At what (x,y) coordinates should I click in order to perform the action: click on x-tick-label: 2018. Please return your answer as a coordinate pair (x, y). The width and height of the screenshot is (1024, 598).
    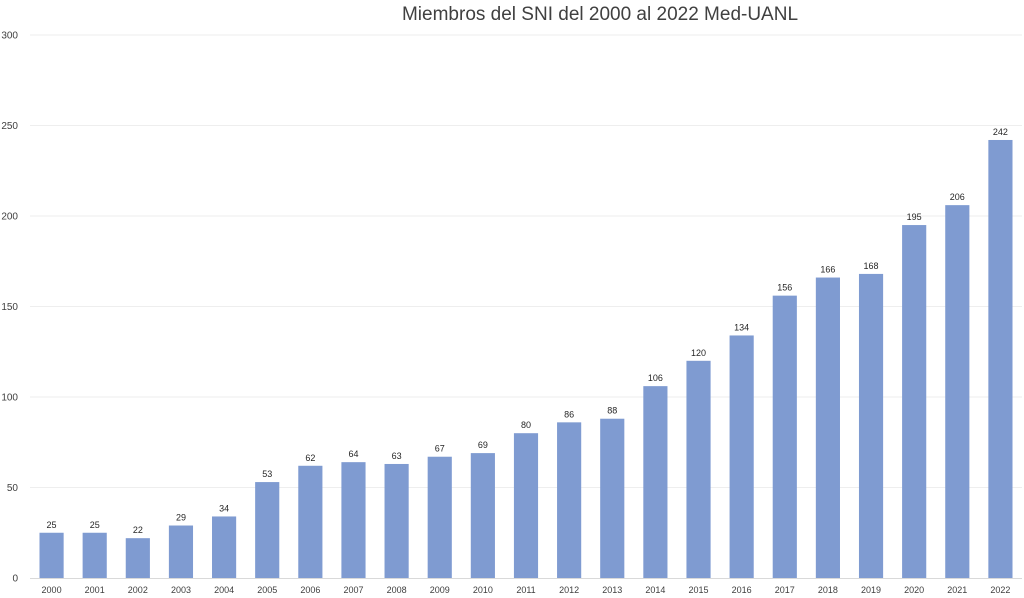
    Looking at the image, I should click on (828, 590).